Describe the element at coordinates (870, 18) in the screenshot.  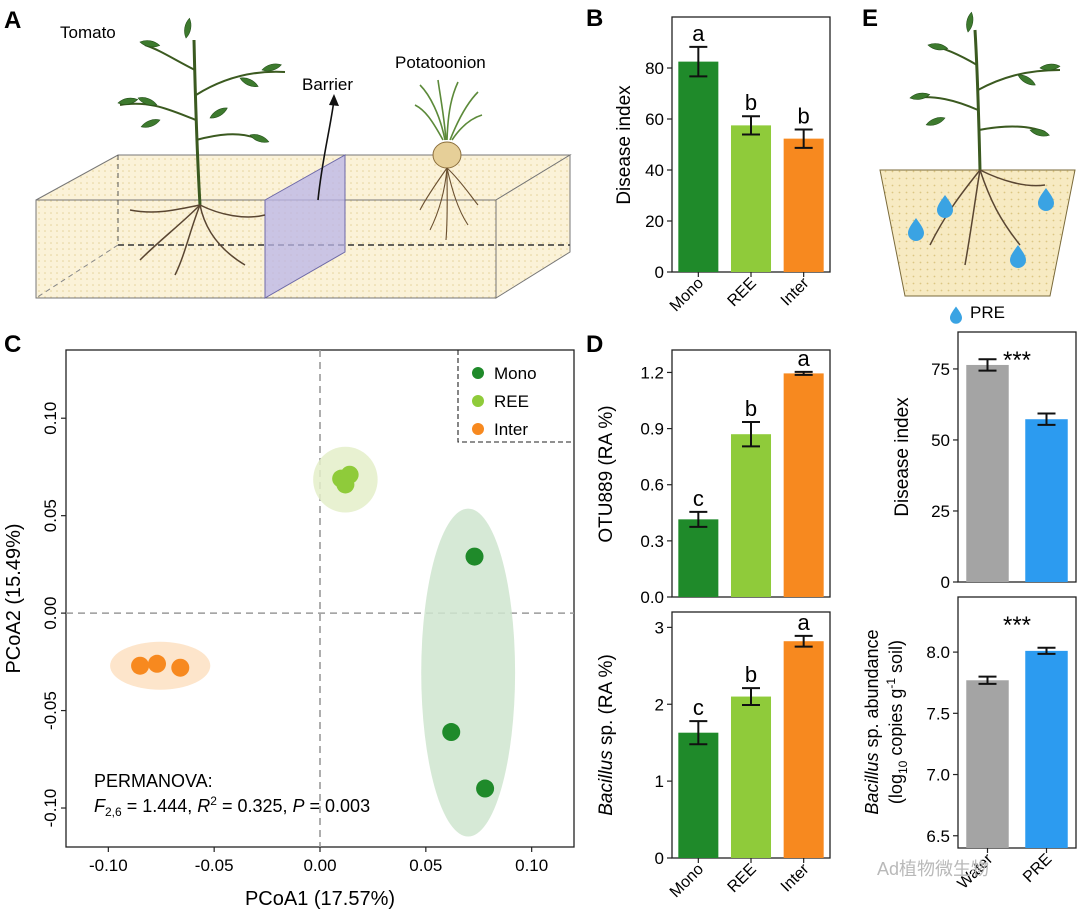
I see `panel-letter-e: E` at that location.